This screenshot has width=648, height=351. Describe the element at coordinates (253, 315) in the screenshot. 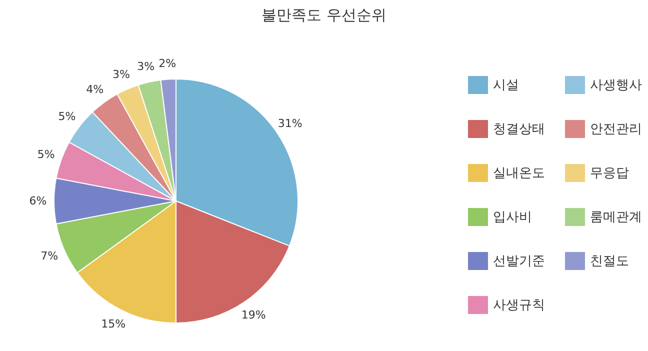

I see `data-label: 19%` at that location.